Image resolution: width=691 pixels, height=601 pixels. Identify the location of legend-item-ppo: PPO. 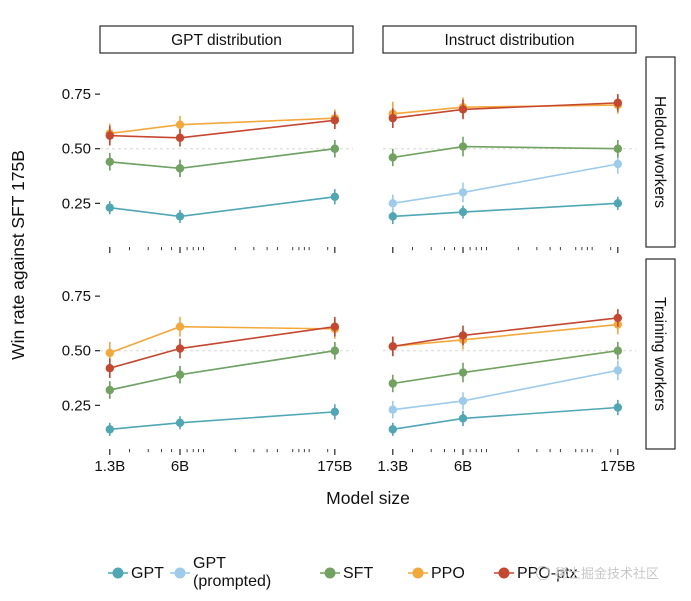
(436, 573).